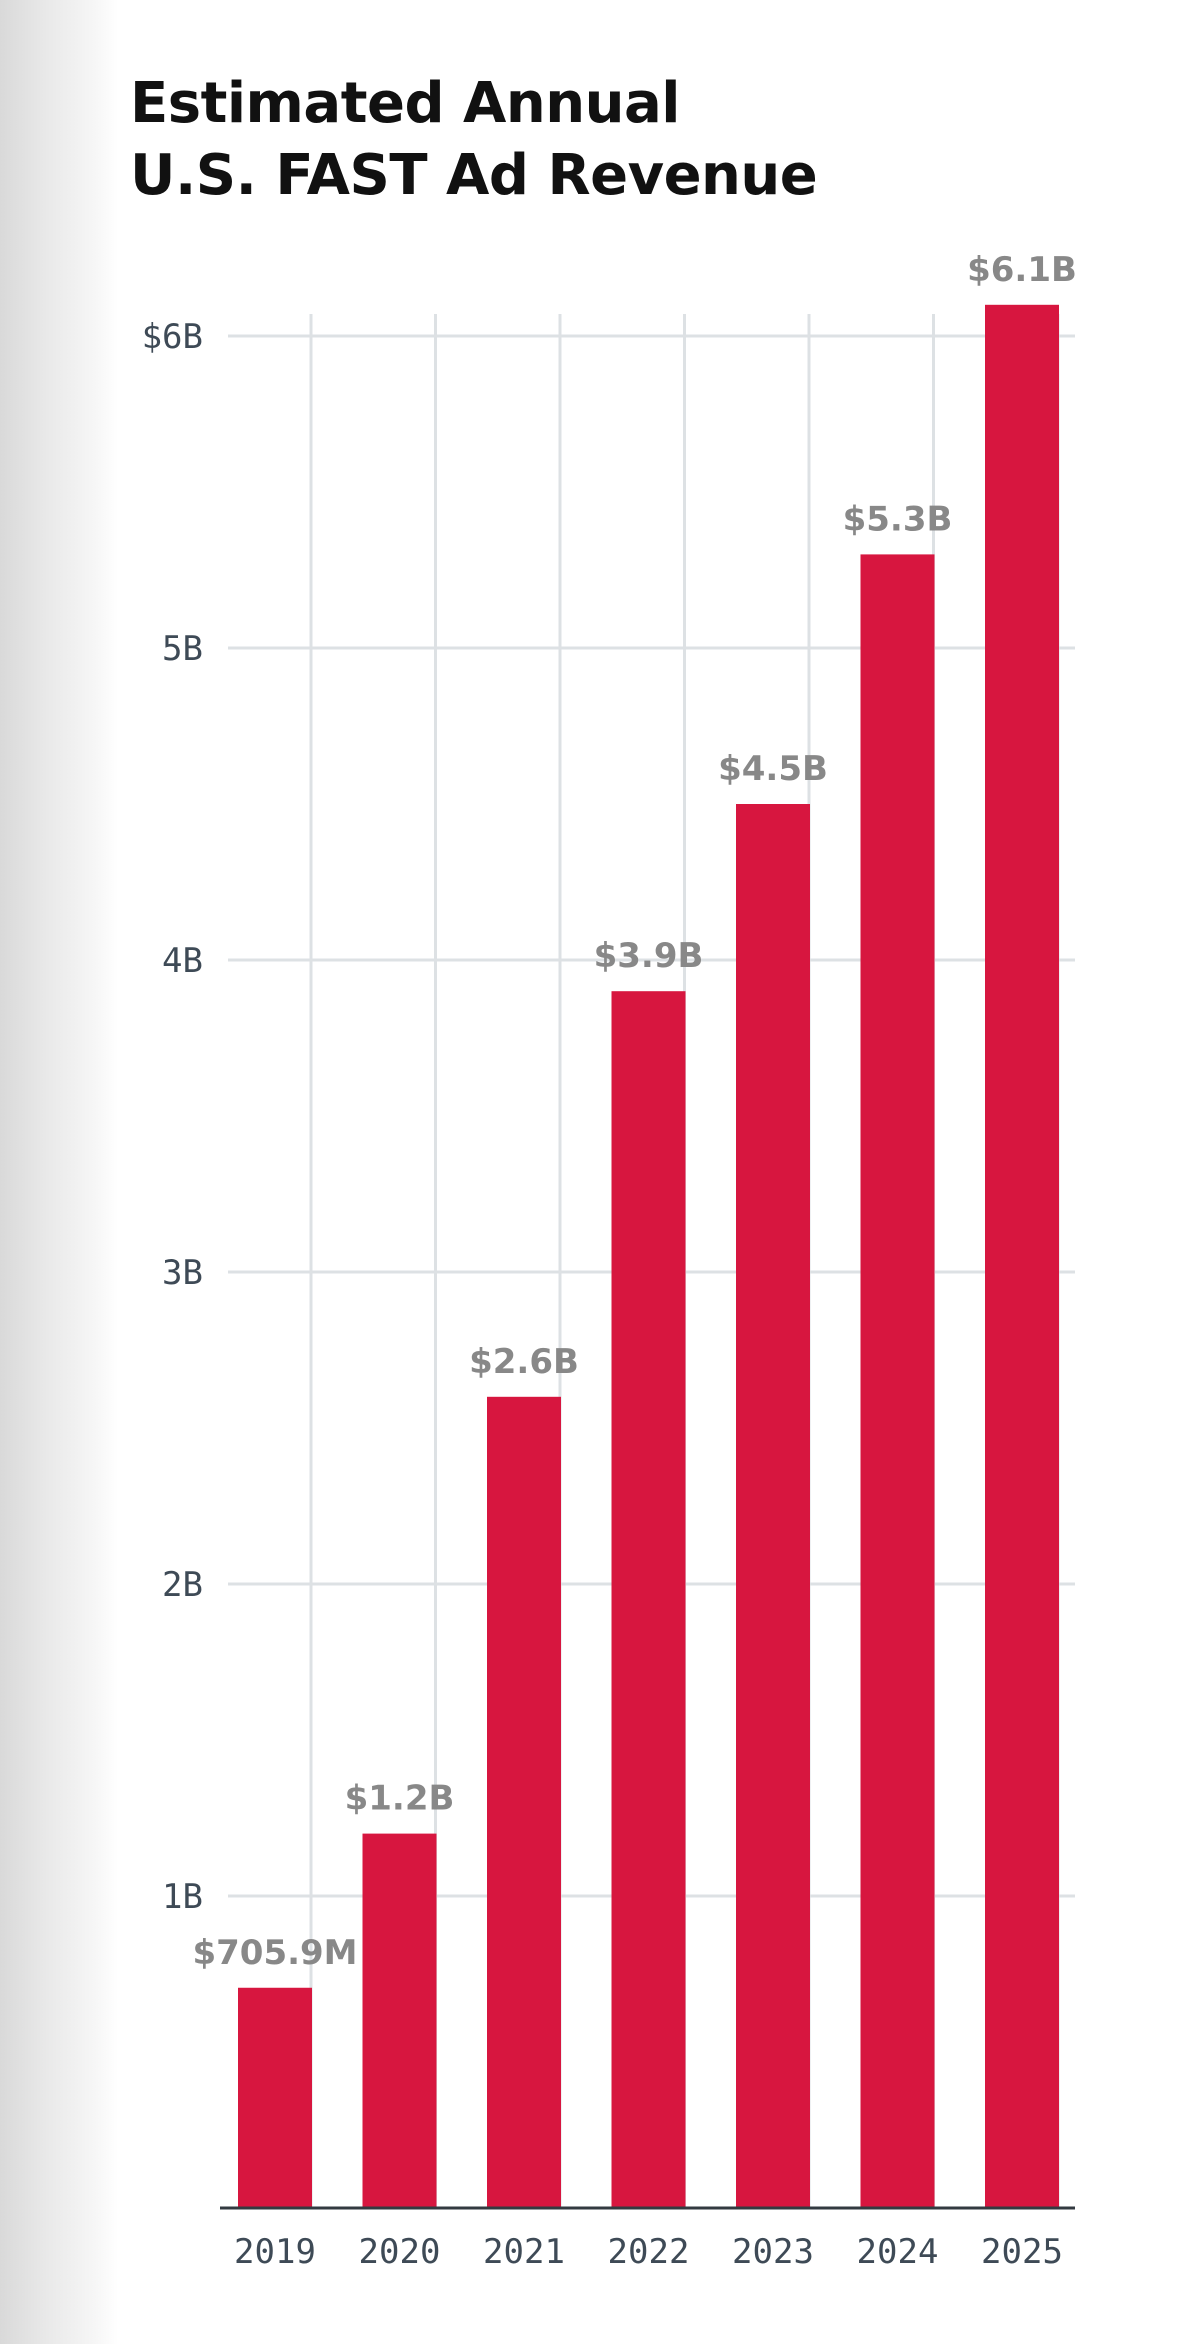 This screenshot has width=1200, height=2344. I want to click on value-label-2019: $705.9M, so click(274, 1953).